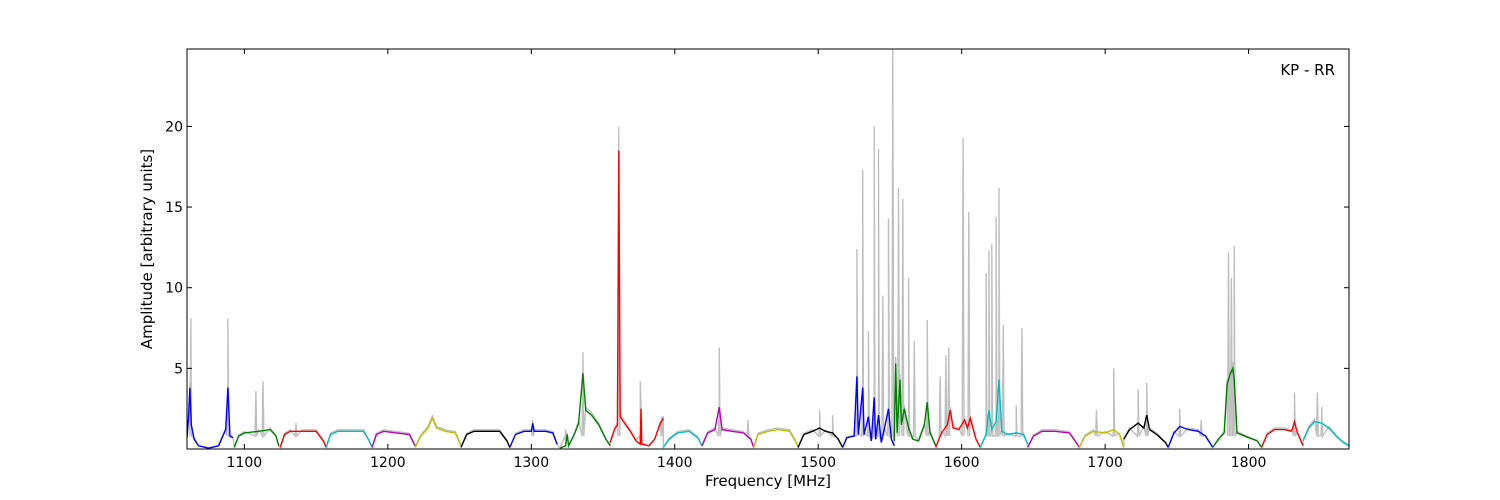 The image size is (1500, 500). I want to click on x-tick-label: 1500, so click(818, 463).